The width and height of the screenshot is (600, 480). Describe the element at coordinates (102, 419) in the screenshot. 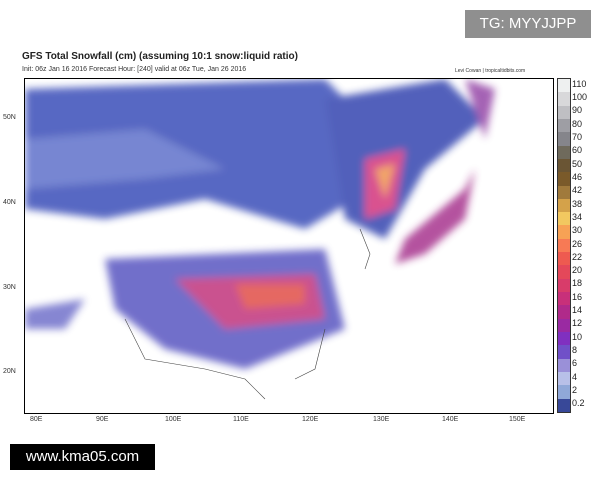

I see `lon-label: 90E` at that location.